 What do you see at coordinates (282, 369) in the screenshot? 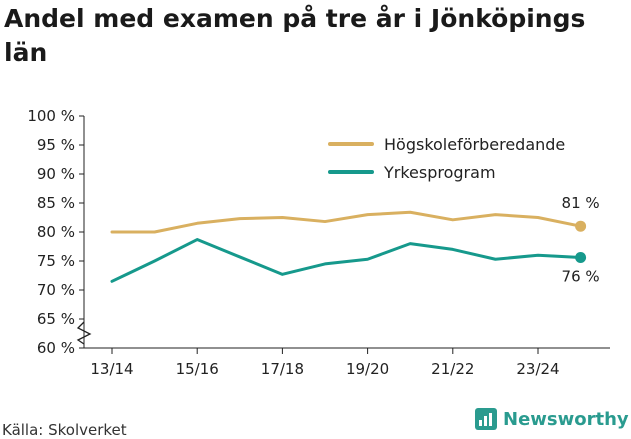
I see `x-tick-label: 17/18` at bounding box center [282, 369].